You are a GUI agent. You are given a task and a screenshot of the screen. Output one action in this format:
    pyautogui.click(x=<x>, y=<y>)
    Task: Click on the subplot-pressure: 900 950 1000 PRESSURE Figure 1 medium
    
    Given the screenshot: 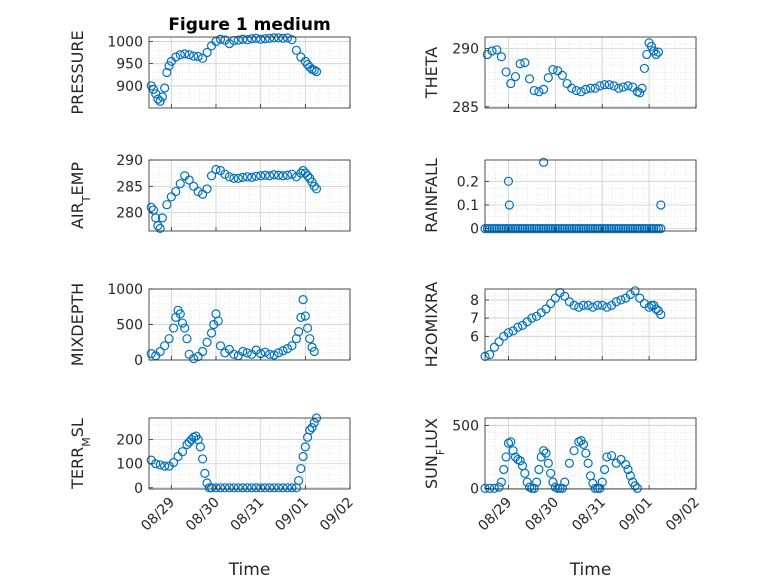 What is the action you would take?
    pyautogui.click(x=209, y=65)
    